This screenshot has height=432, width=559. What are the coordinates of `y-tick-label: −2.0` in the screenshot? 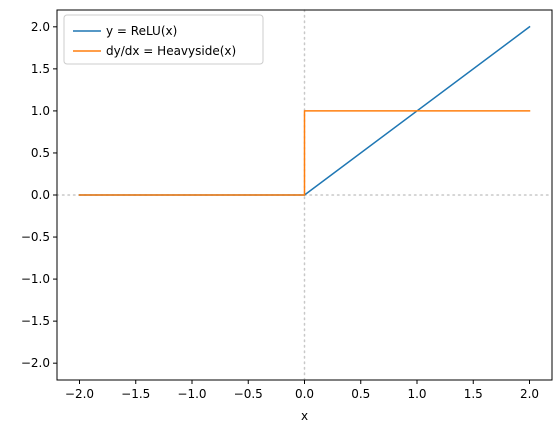 It's located at (35, 363).